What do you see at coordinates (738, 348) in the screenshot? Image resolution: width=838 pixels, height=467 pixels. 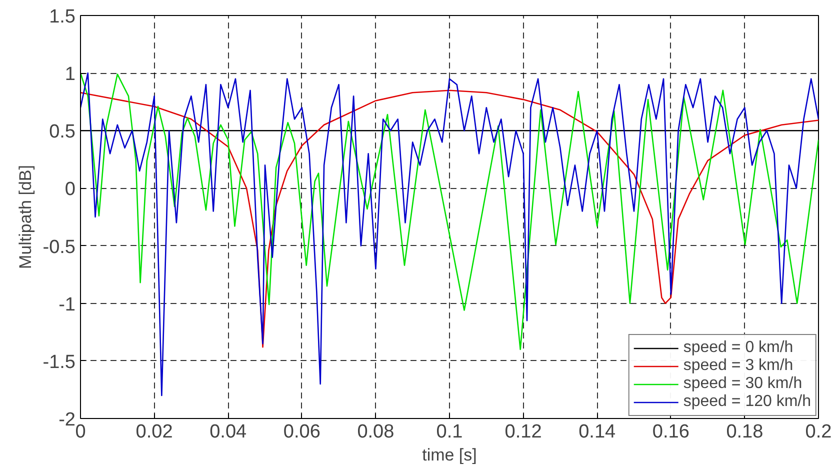 I see `legend-label: speed = 0 km/h` at bounding box center [738, 348].